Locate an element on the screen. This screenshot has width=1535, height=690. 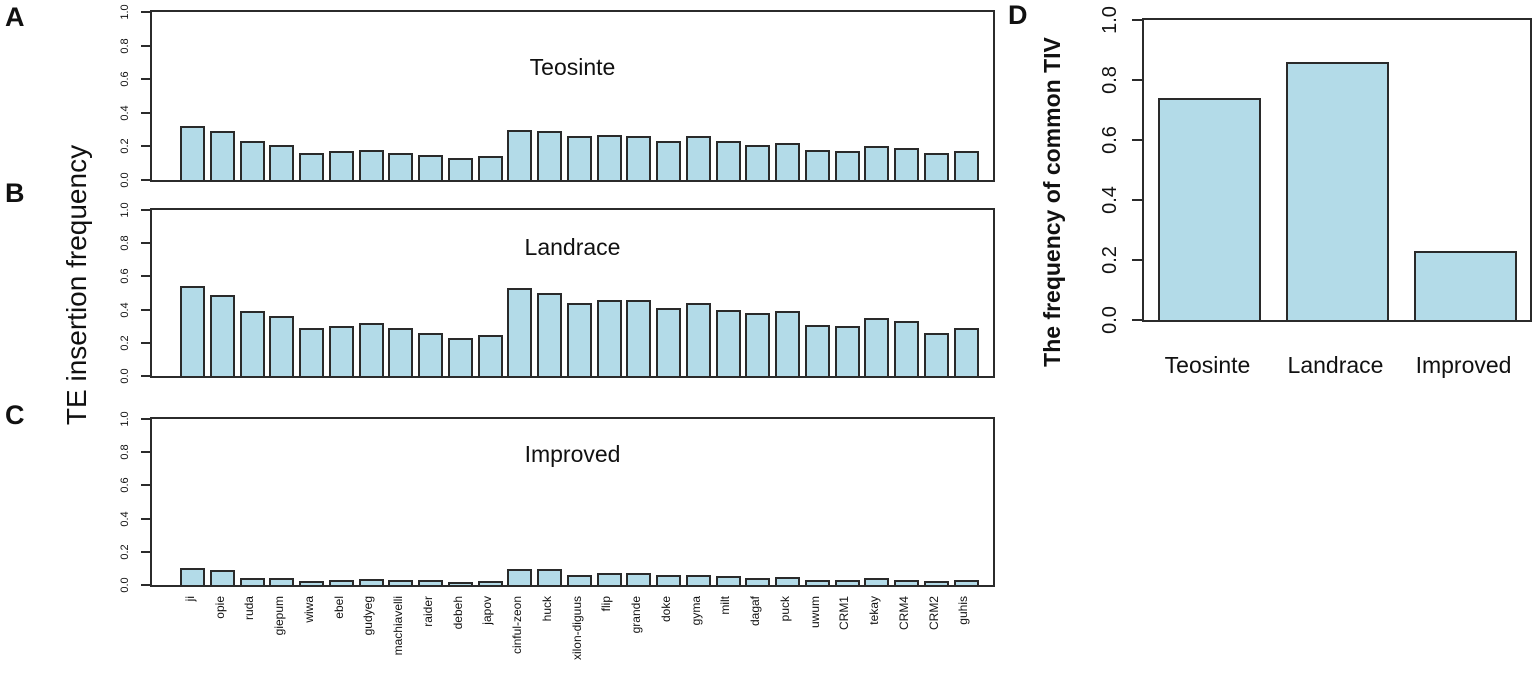
bar-flip is located at coordinates (609, 157).